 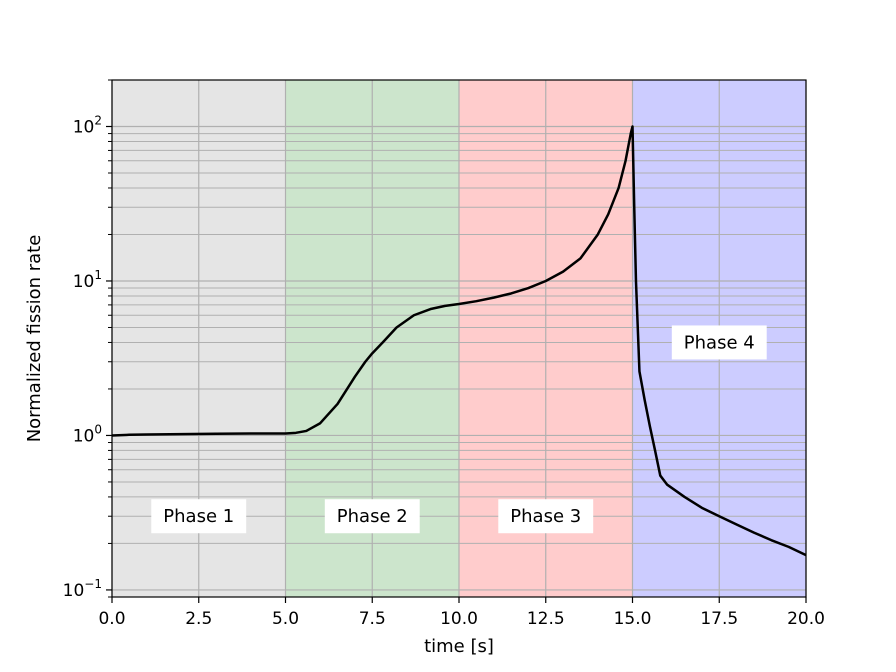 What do you see at coordinates (633, 619) in the screenshot?
I see `x-tick-label: 15.0` at bounding box center [633, 619].